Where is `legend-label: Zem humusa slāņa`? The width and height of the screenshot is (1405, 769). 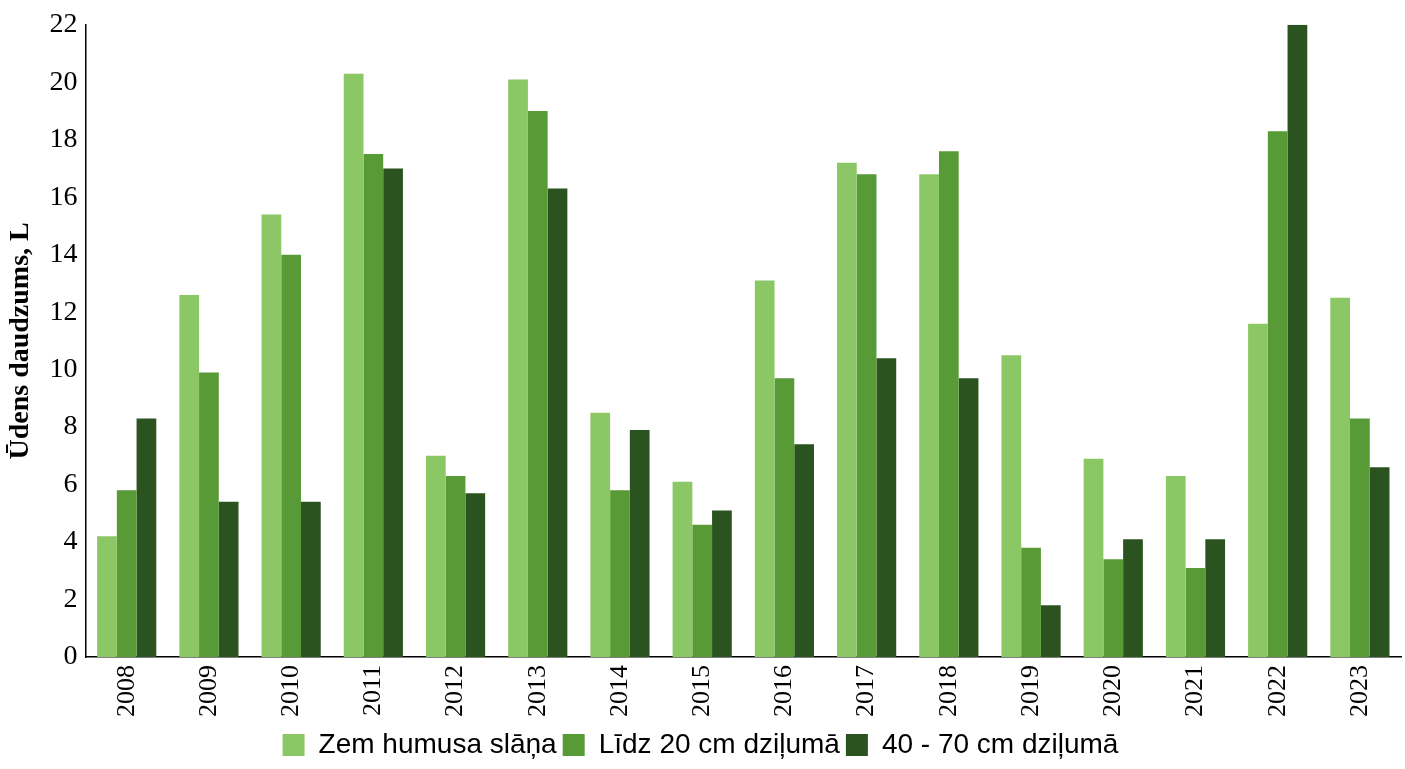
legend-label: Zem humusa slāņa is located at coordinates (438, 743).